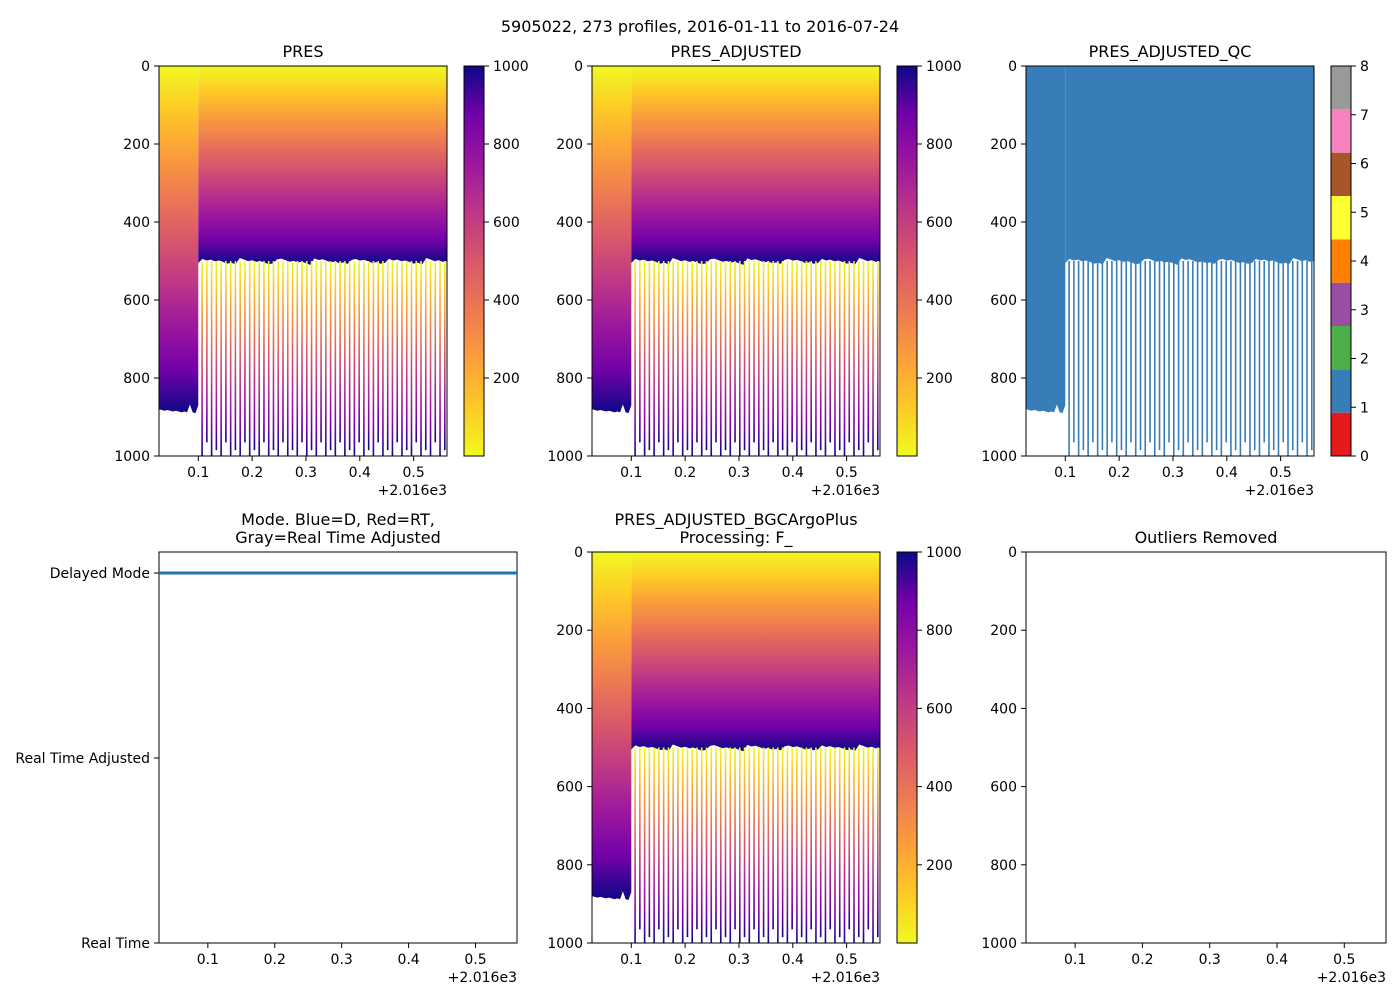 Image resolution: width=1400 pixels, height=1000 pixels. Describe the element at coordinates (939, 866) in the screenshot. I see `colorbar-tick-label: 200` at that location.